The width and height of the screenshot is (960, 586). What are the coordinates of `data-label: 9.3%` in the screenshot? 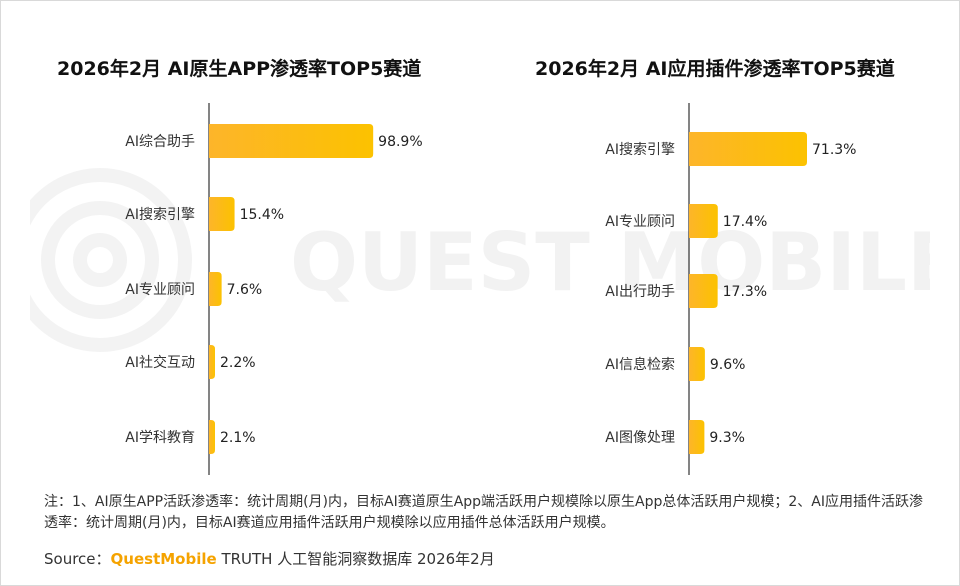 It's located at (727, 438).